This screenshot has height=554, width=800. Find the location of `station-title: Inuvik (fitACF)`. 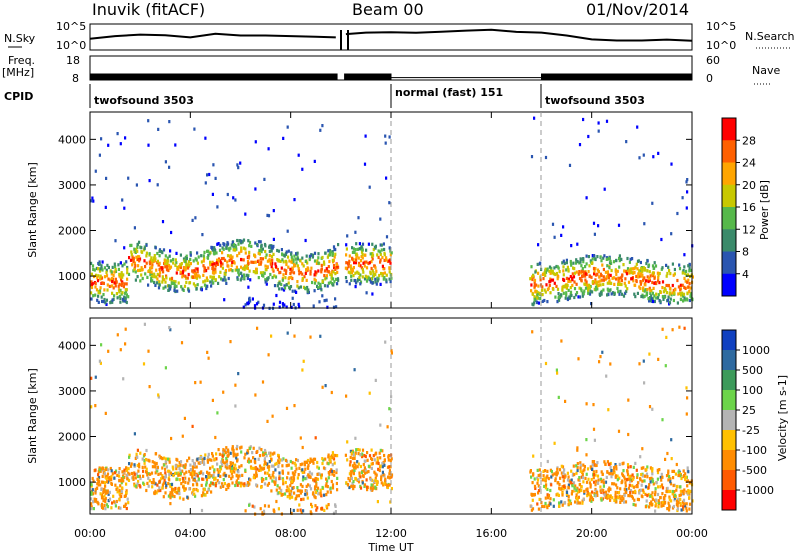

station-title: Inuvik (fitACF) is located at coordinates (148, 9).